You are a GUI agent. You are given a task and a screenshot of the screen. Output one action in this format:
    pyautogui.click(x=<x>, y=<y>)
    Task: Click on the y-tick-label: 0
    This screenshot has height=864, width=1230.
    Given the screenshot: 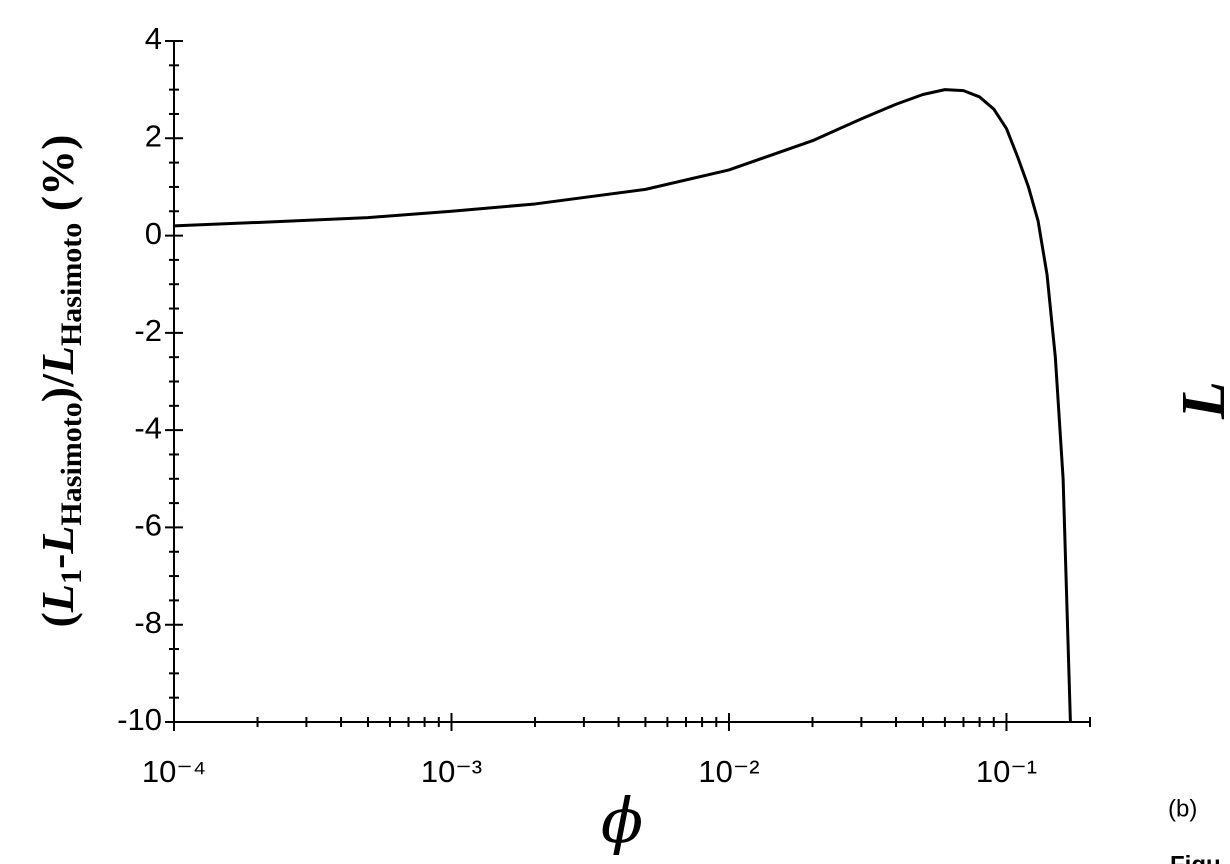 What is the action you would take?
    pyautogui.click(x=153, y=233)
    